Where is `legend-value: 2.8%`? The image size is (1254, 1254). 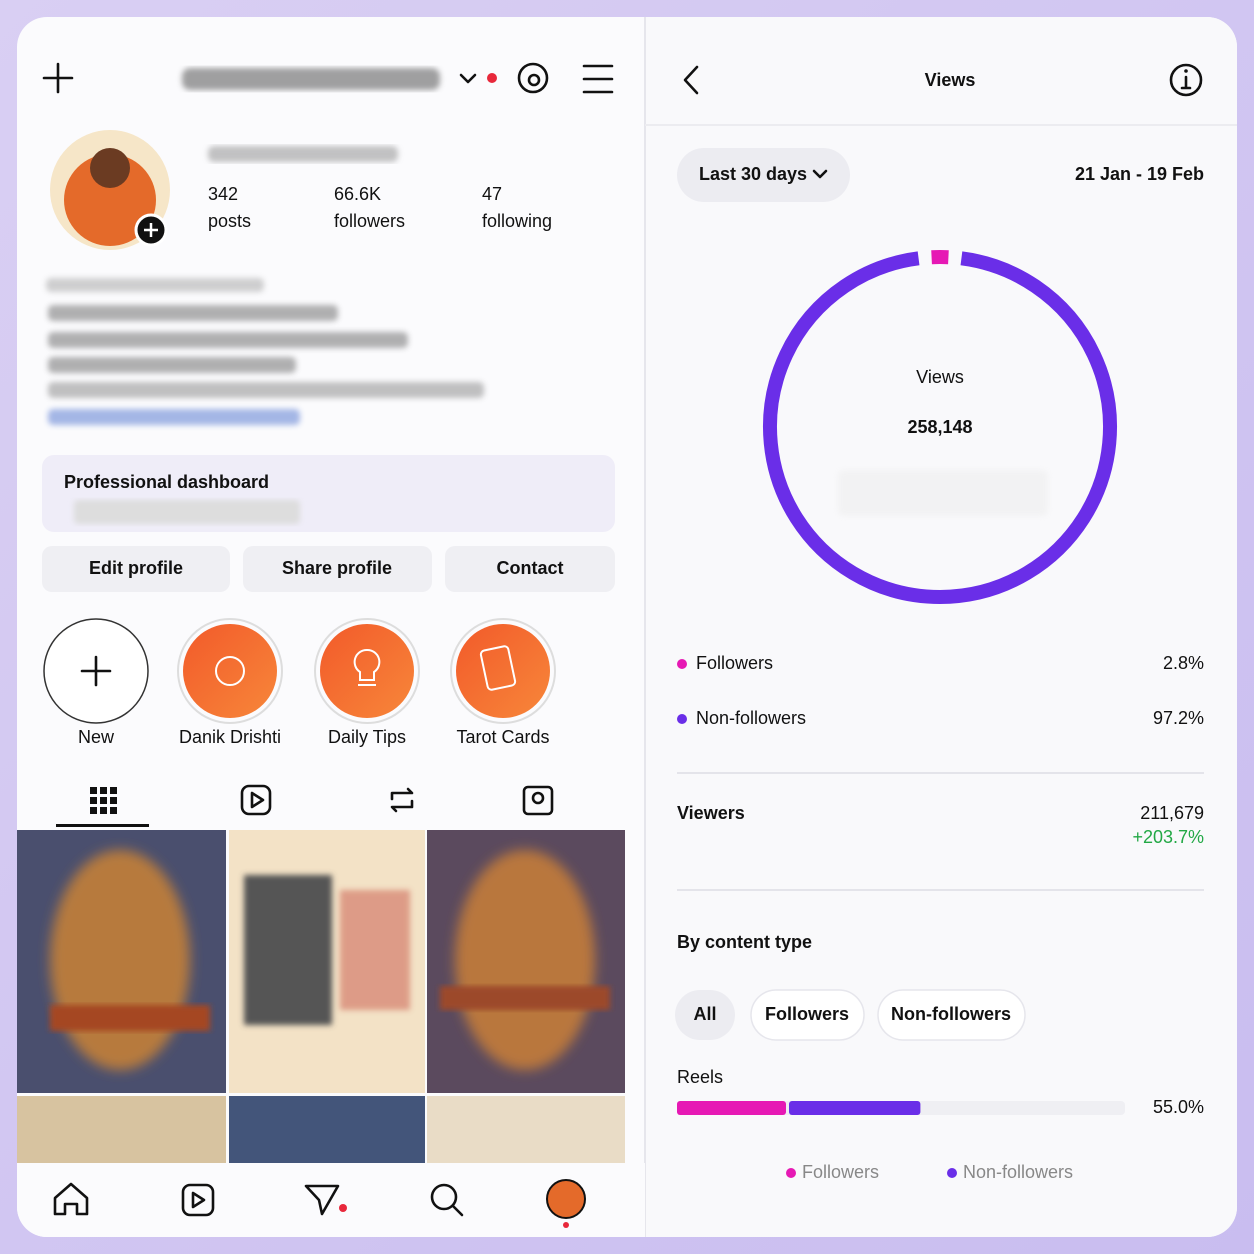
legend-value: 2.8% is located at coordinates (1183, 663).